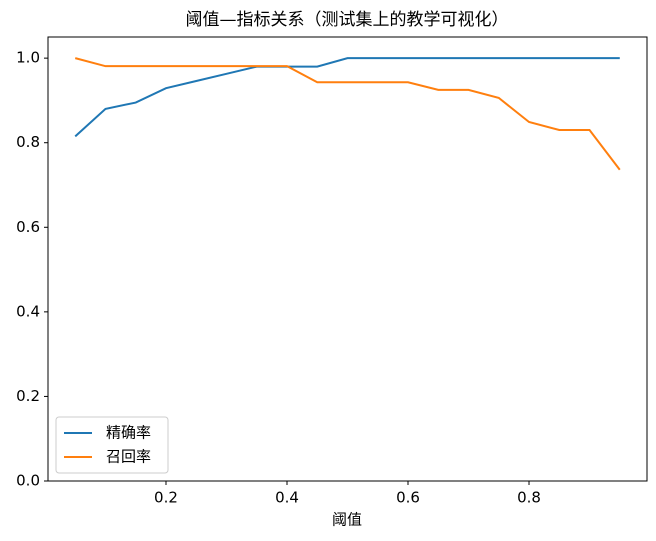  I want to click on y-tick-label: 0.2, so click(28, 396).